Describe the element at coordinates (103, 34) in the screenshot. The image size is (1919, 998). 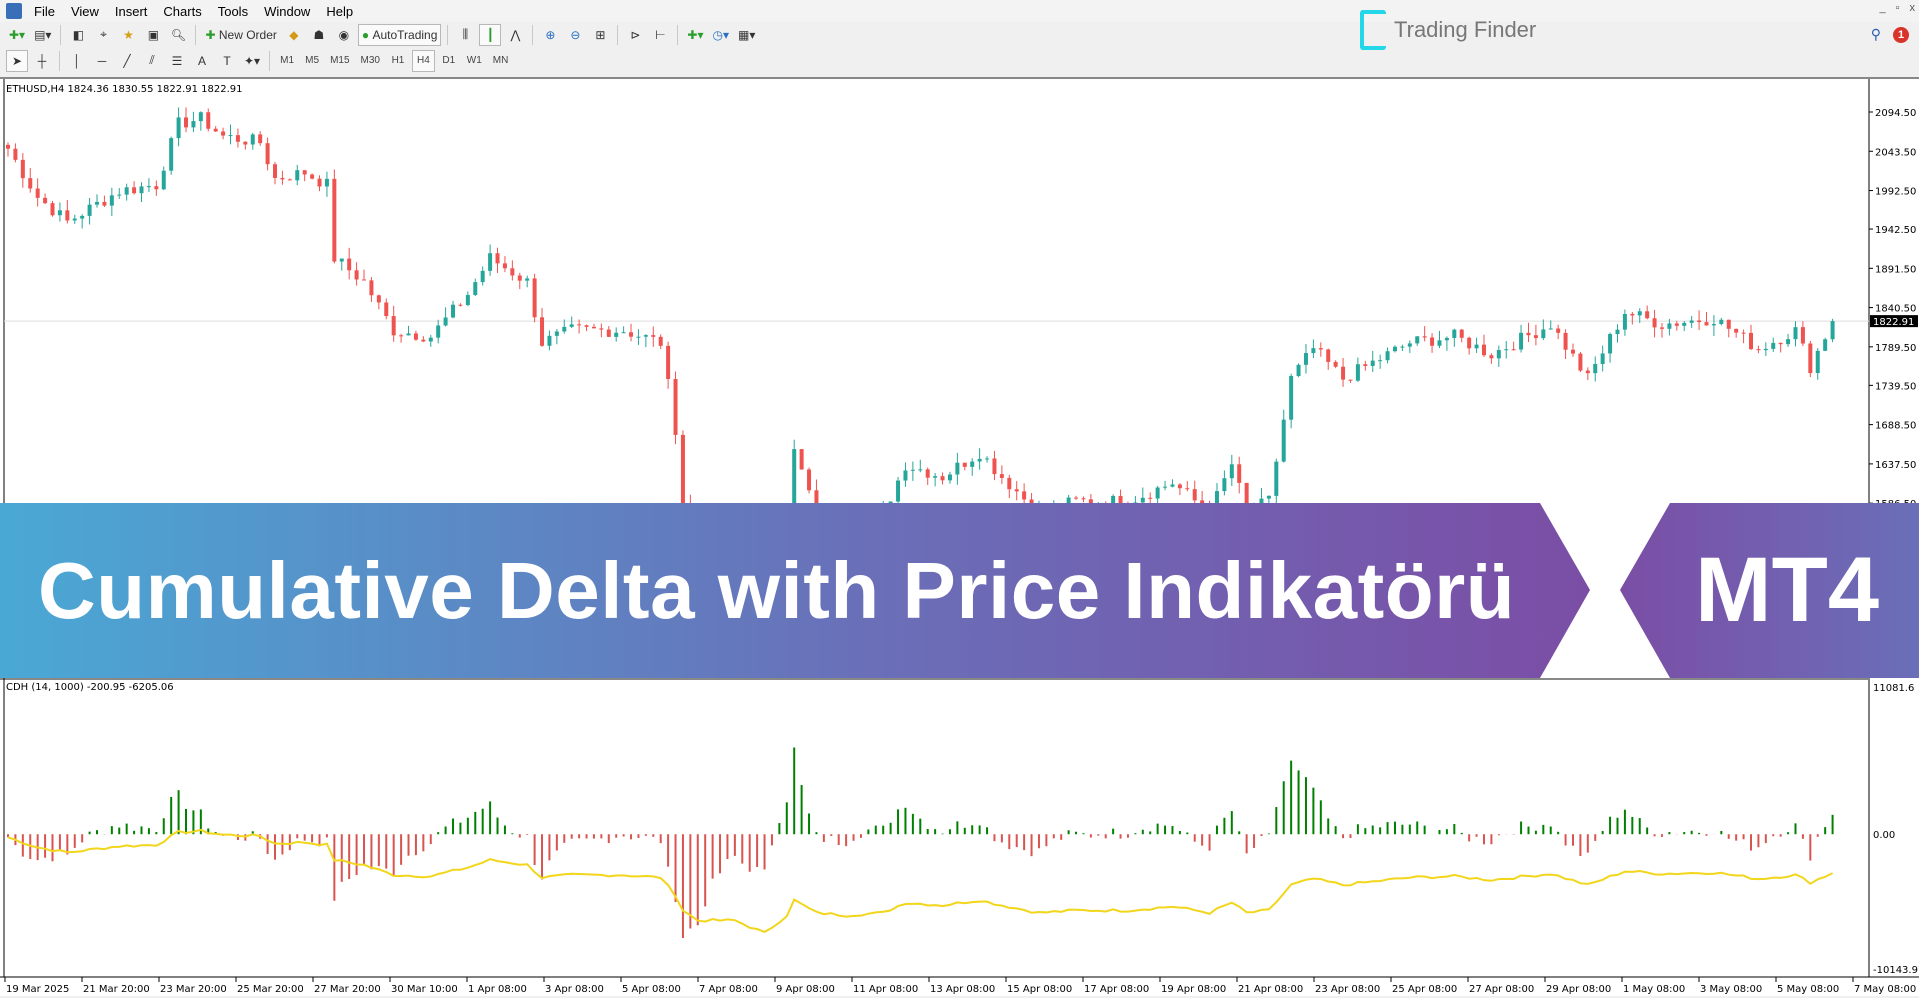
I see `data-window-icon: ⌖` at that location.